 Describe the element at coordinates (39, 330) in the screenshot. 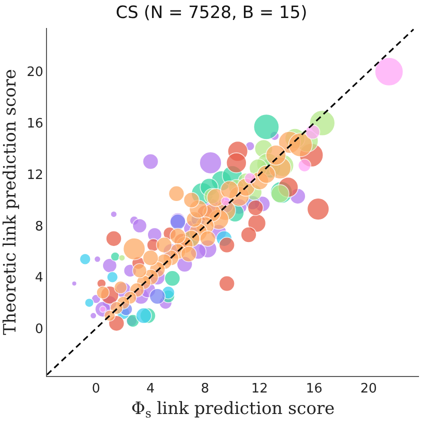

I see `y-tick-label: 0` at that location.